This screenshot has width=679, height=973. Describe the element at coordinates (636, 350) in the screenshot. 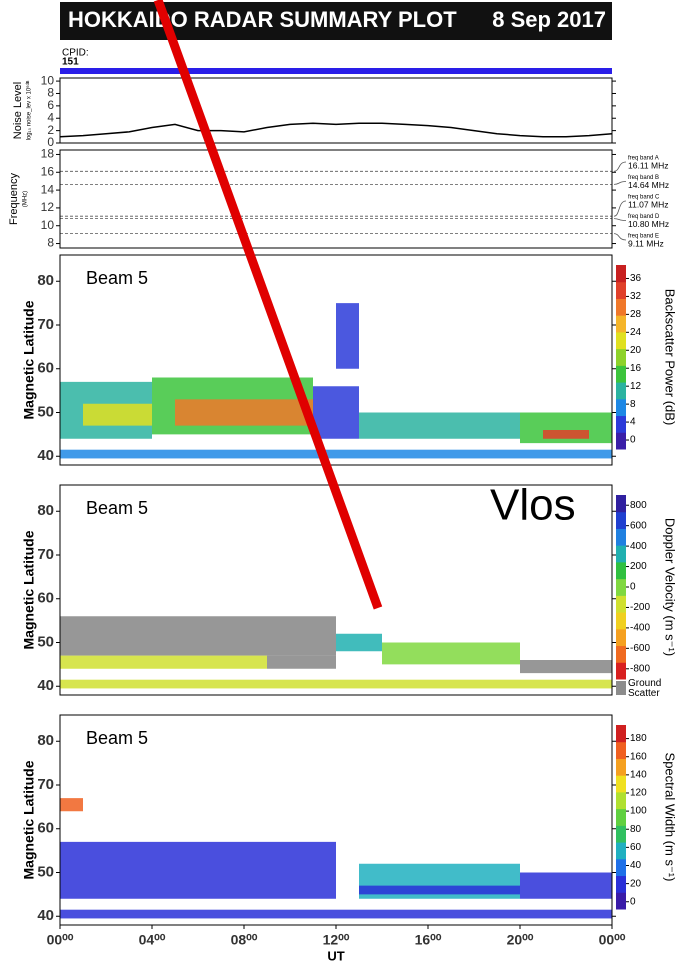

I see `colorbar-tick-label: 20` at that location.